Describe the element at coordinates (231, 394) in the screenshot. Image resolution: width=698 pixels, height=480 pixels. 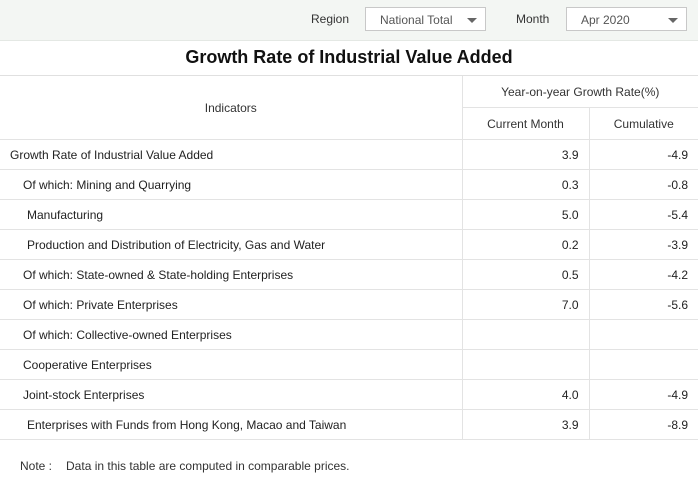
I see `indicator-cell: Joint-stock Enterprises` at that location.